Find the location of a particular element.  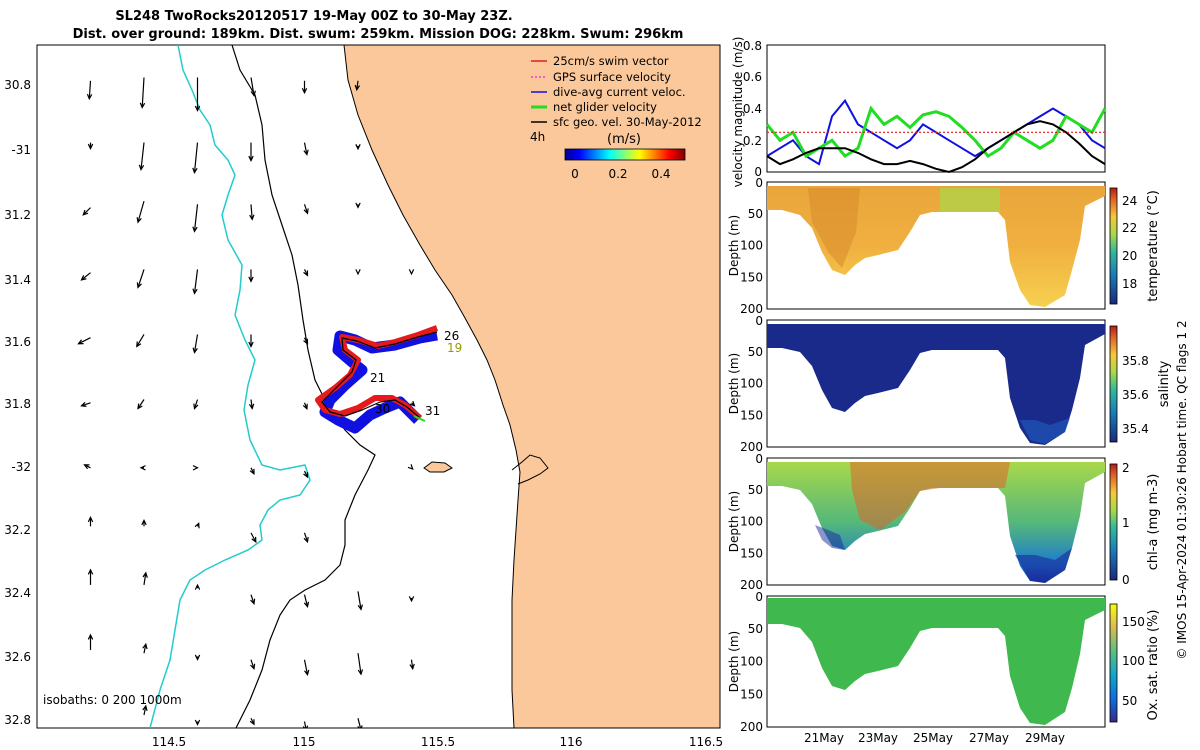

island-rottnest is located at coordinates (438, 467).